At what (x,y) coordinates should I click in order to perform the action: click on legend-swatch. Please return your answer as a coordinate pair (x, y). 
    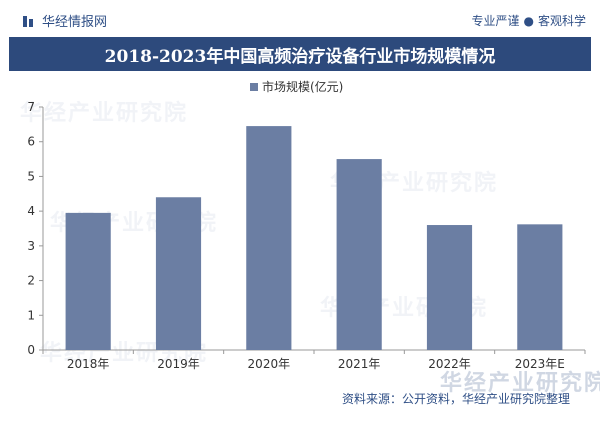
    Looking at the image, I should click on (254, 87).